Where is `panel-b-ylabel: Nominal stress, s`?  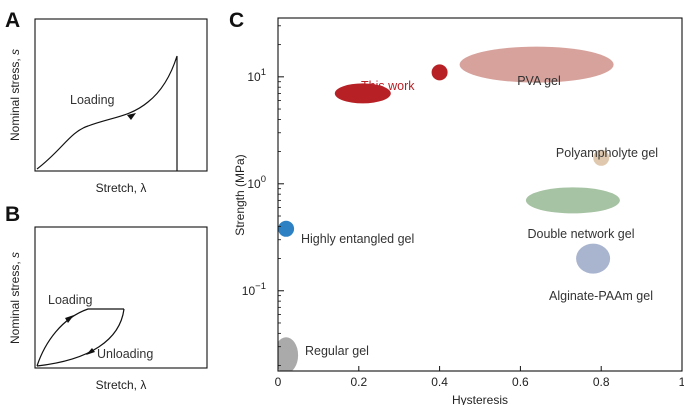
panel-b-ylabel: Nominal stress, s is located at coordinates (15, 298).